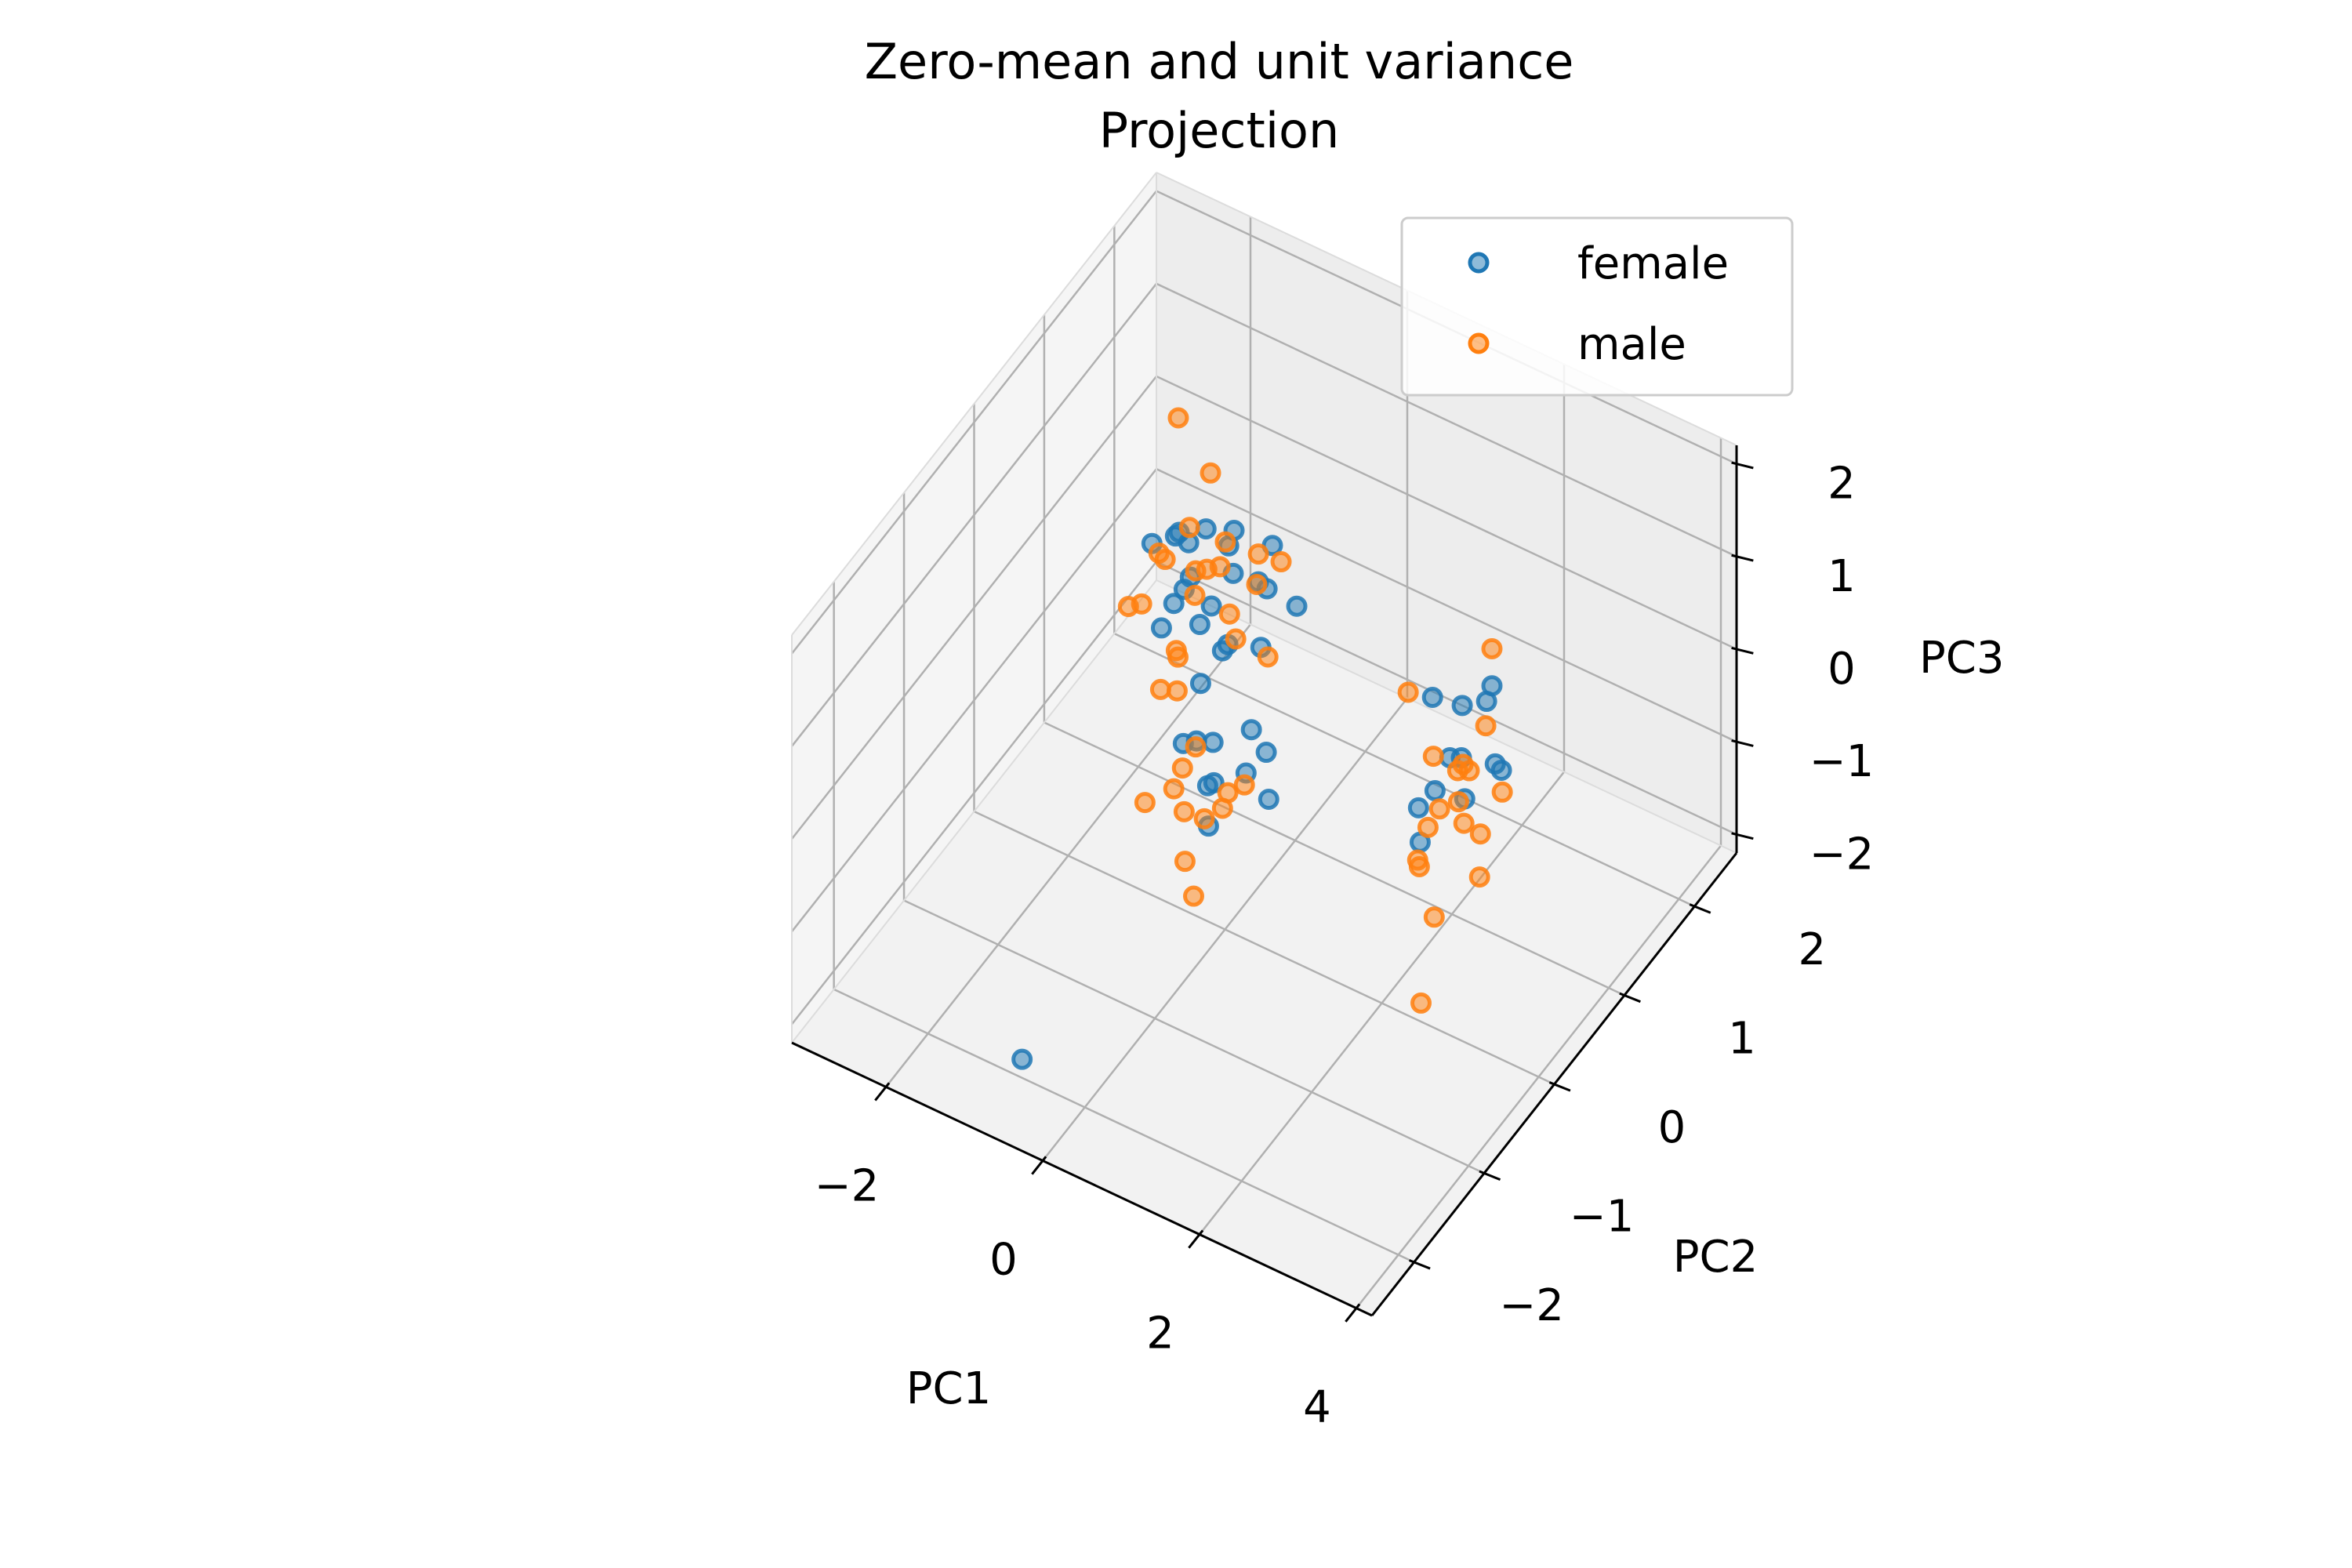  What do you see at coordinates (1160, 1333) in the screenshot?
I see `x-axis-tick-label: 2` at bounding box center [1160, 1333].